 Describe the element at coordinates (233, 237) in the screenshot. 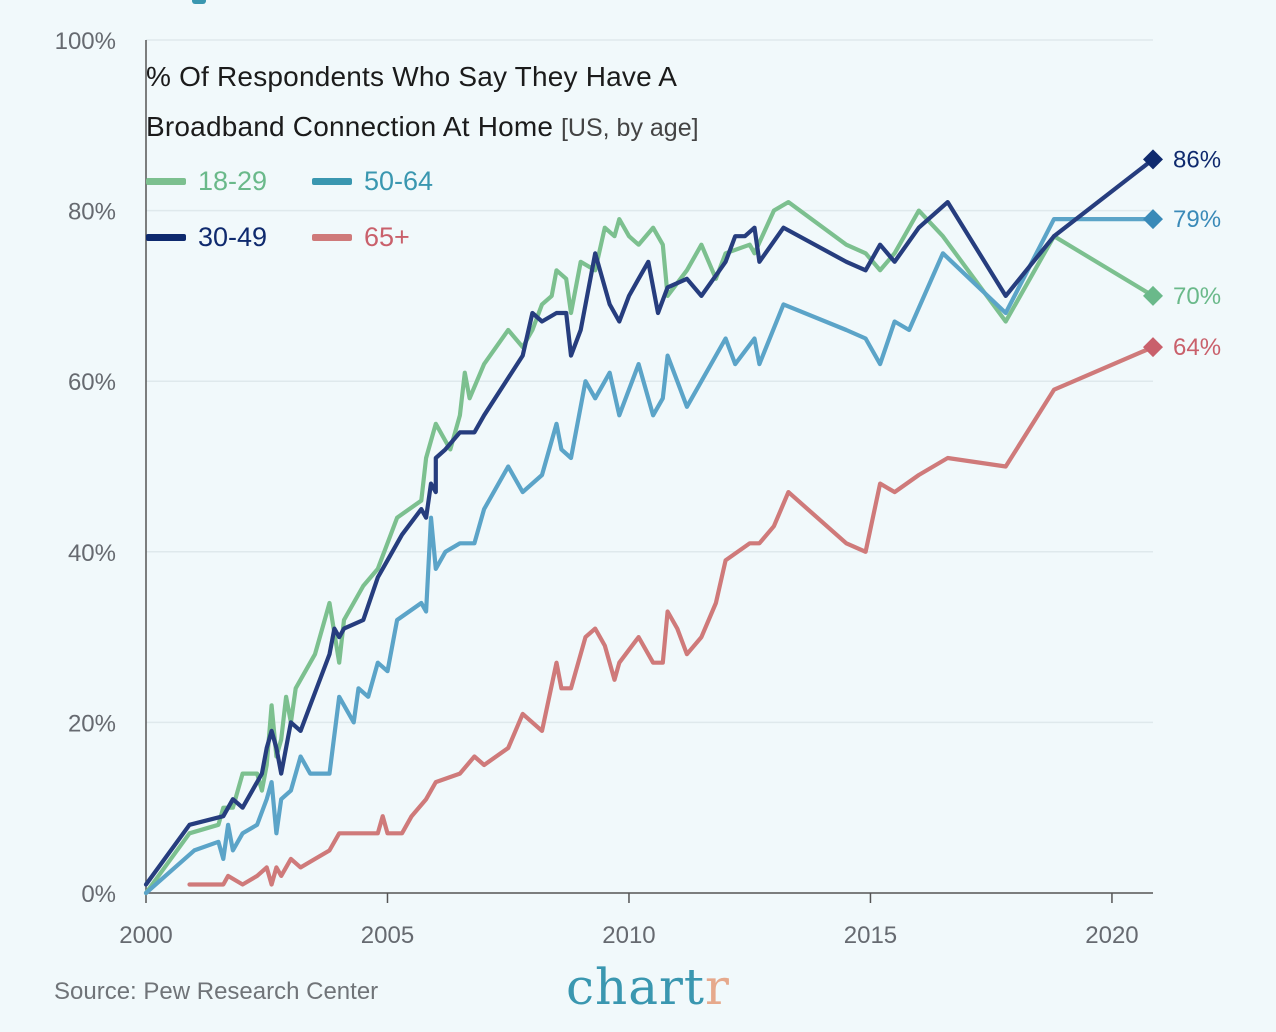

I see `legend-label-30-49: 30-49` at that location.